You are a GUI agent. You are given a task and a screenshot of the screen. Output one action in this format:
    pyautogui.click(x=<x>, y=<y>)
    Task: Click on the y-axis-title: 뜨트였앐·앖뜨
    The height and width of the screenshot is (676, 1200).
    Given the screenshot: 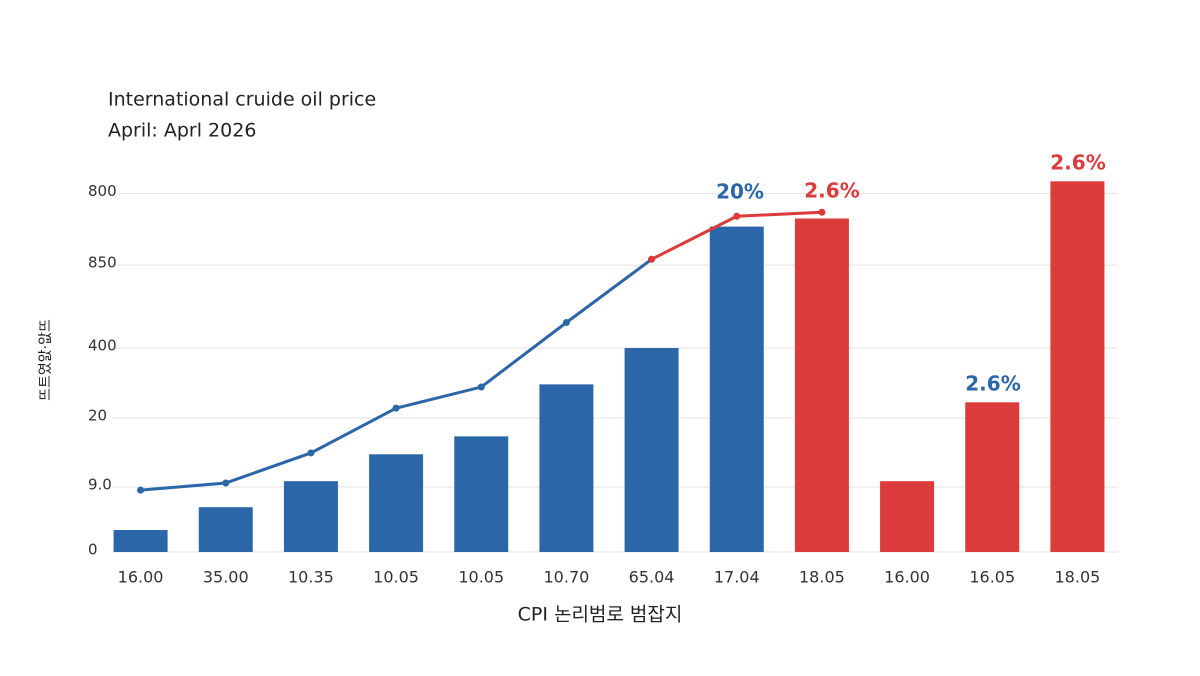 What is the action you would take?
    pyautogui.click(x=46, y=360)
    